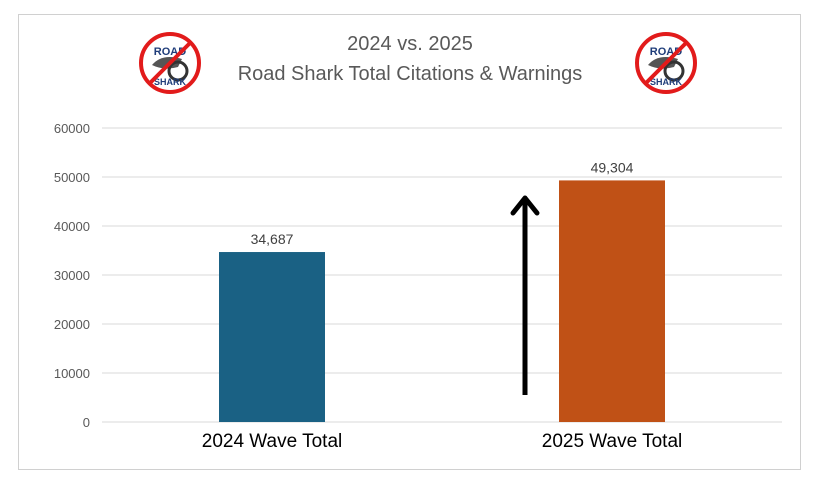 Image resolution: width=817 pixels, height=491 pixels. What do you see at coordinates (72, 373) in the screenshot?
I see `y-tick-label: 10000` at bounding box center [72, 373].